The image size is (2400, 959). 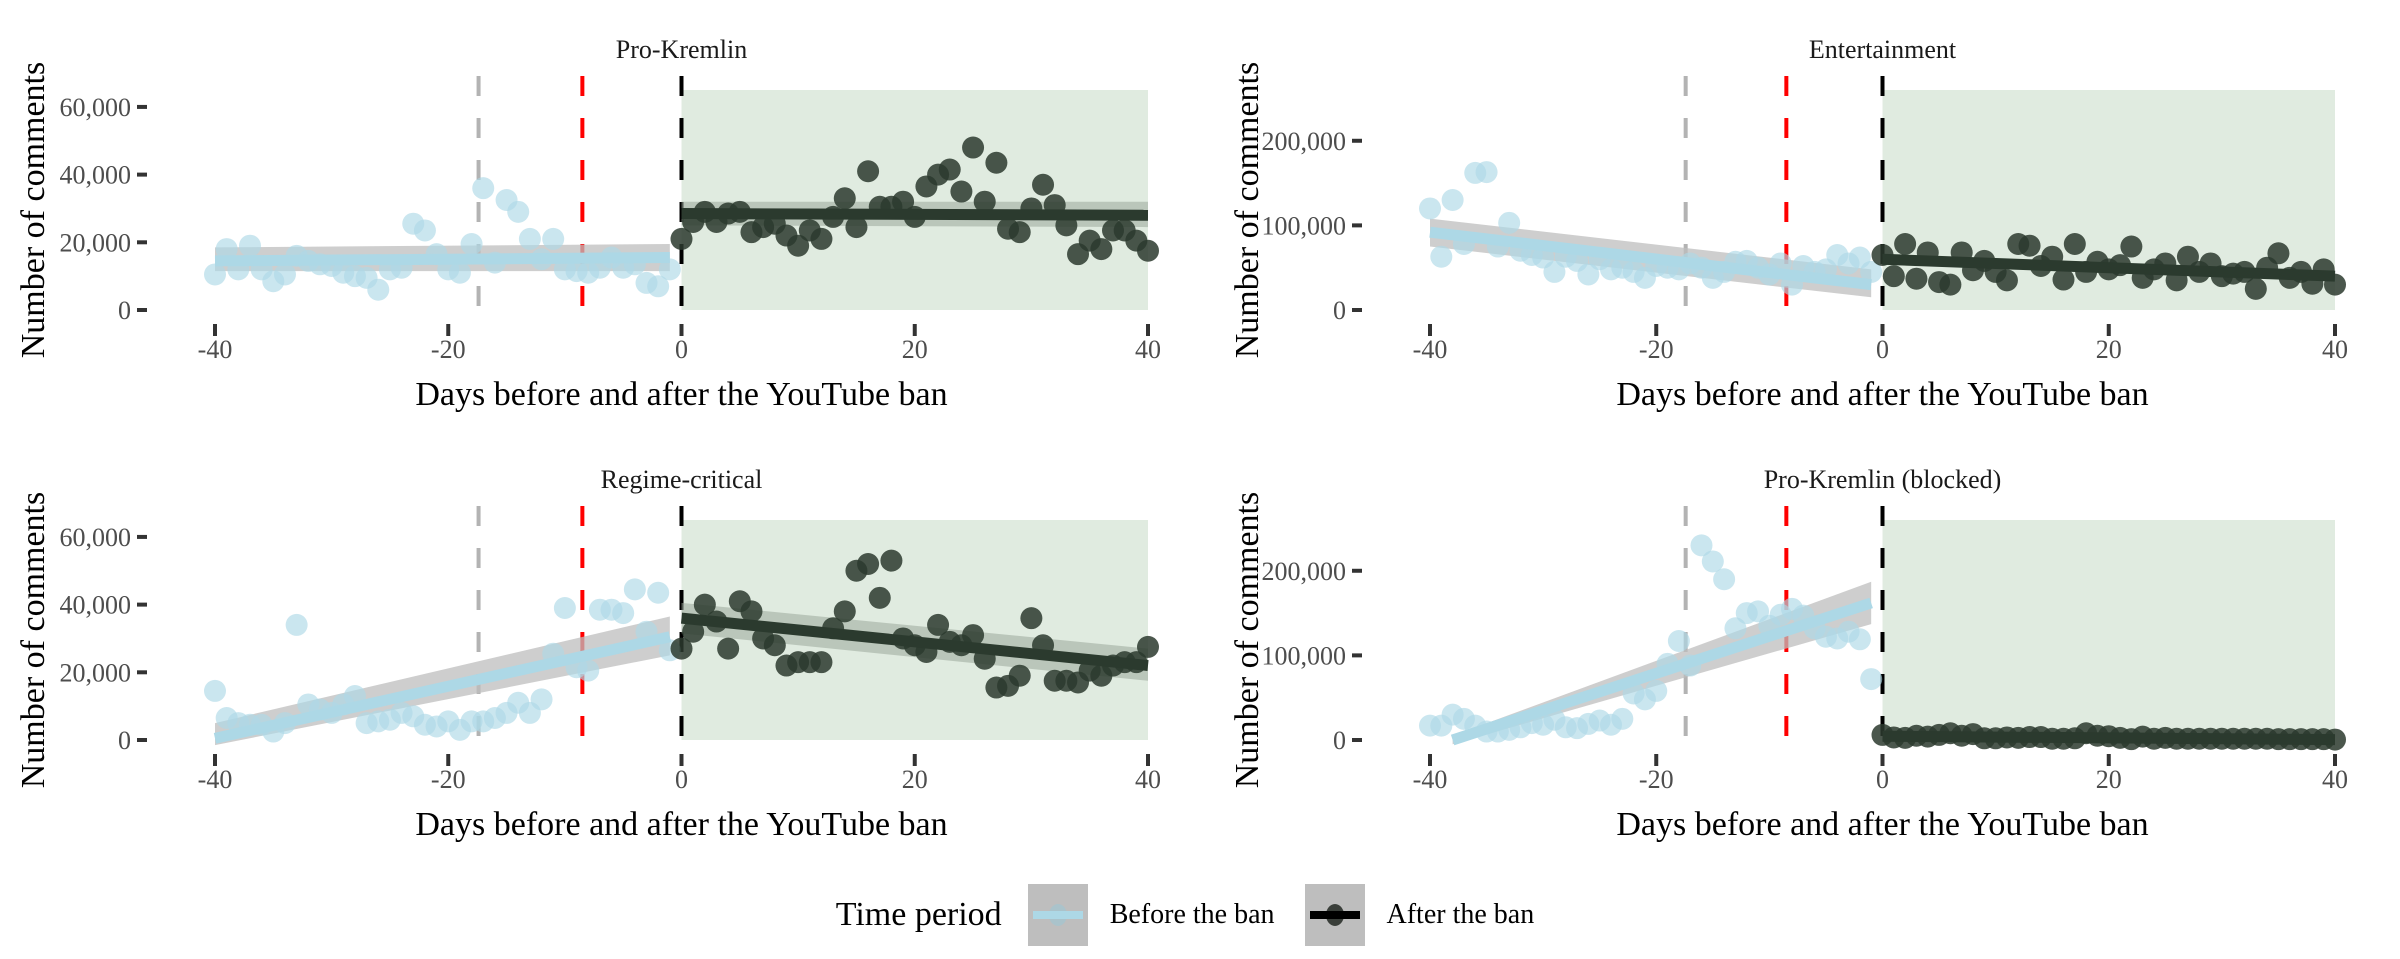 What do you see at coordinates (124, 740) in the screenshot?
I see `panel-3-y-tick-label: 0` at bounding box center [124, 740].